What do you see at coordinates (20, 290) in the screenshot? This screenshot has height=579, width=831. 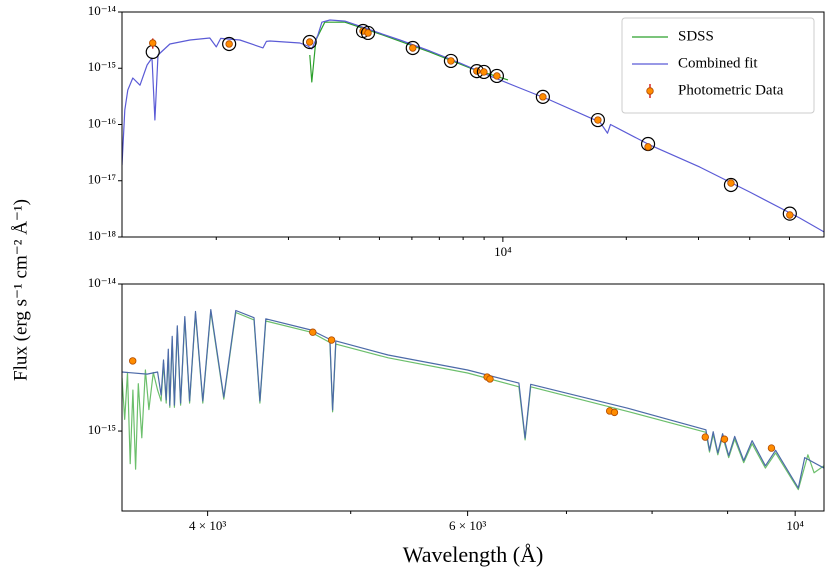 I see `y-axis-label: Flux (erg s⁻¹ cm⁻² Å⁻¹)` at bounding box center [20, 290].